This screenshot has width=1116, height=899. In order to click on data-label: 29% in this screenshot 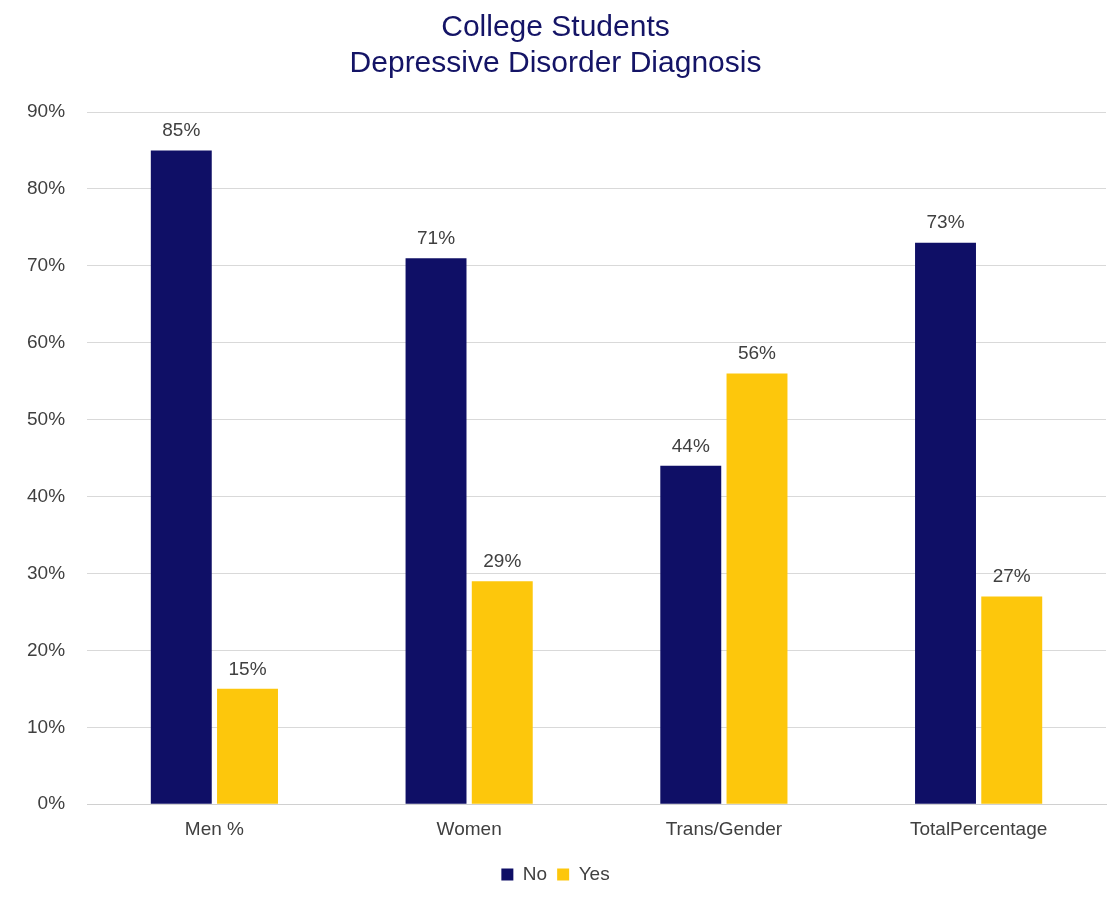, I will do `click(502, 560)`.